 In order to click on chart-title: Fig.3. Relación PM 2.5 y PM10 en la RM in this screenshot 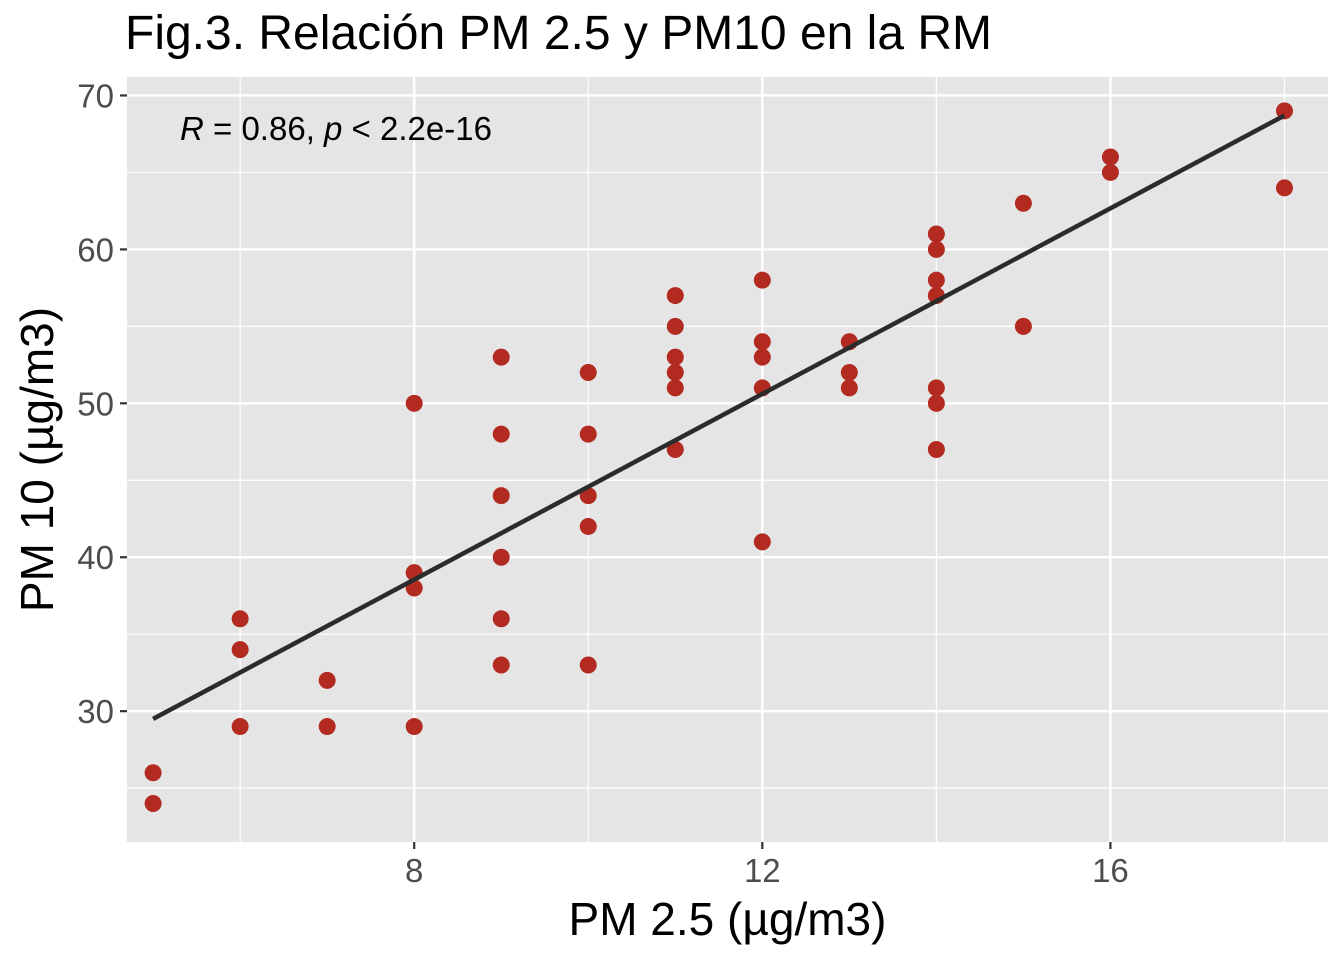, I will do `click(559, 33)`.